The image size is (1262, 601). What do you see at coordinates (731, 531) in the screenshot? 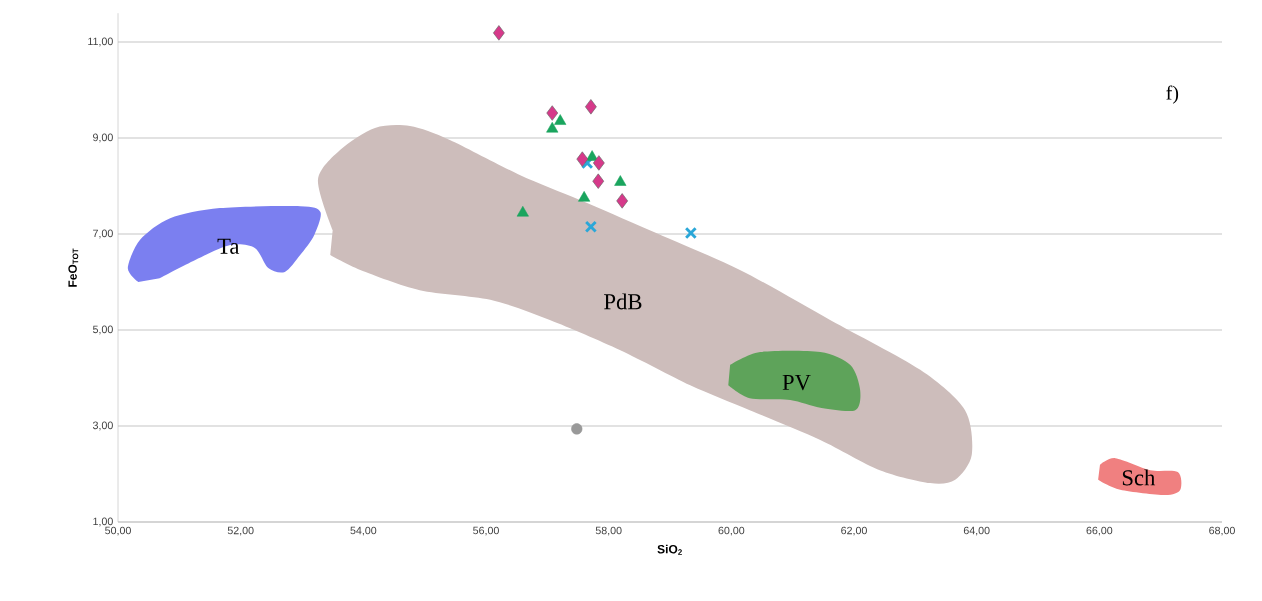
I see `x-tick-label: 60,00` at bounding box center [731, 531].